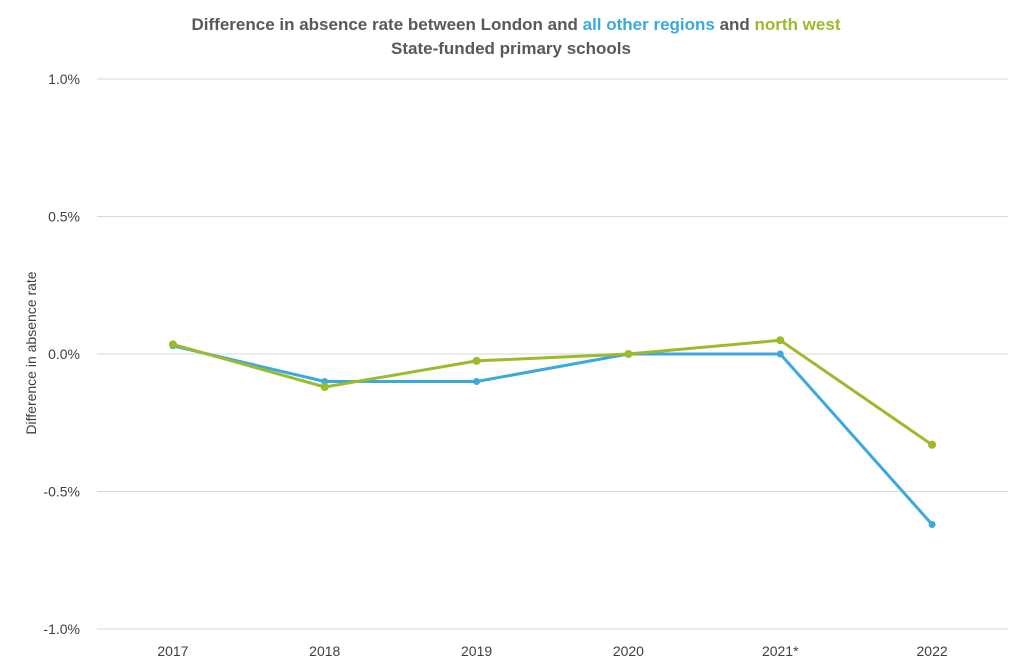 The width and height of the screenshot is (1024, 669). What do you see at coordinates (61, 492) in the screenshot?
I see `y-tick-label: -0.5%` at bounding box center [61, 492].